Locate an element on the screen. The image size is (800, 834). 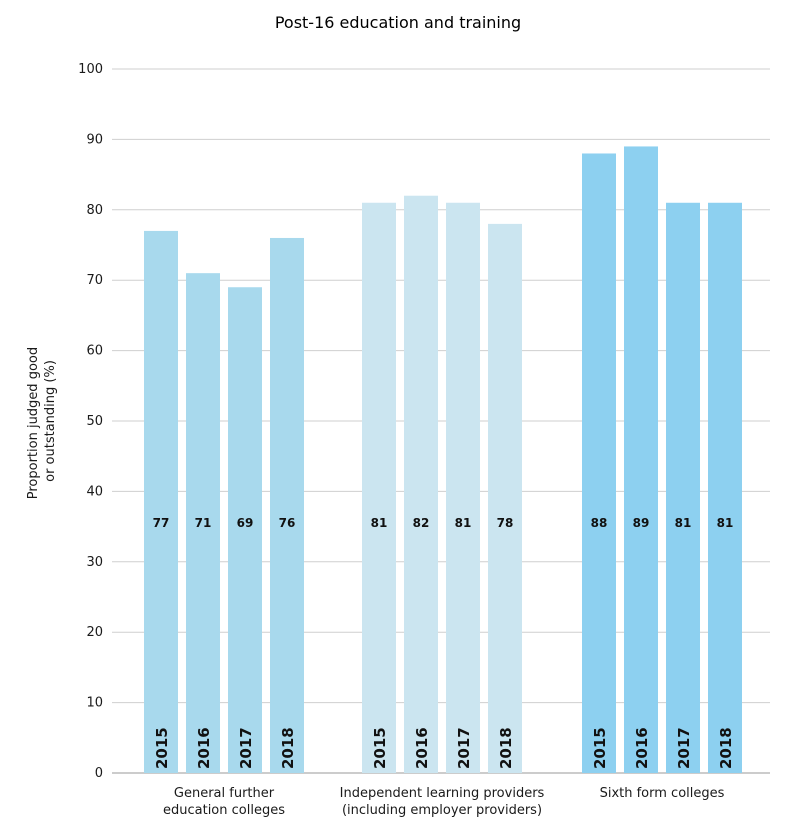
category-label-line: (including employer providers) is located at coordinates (442, 810).